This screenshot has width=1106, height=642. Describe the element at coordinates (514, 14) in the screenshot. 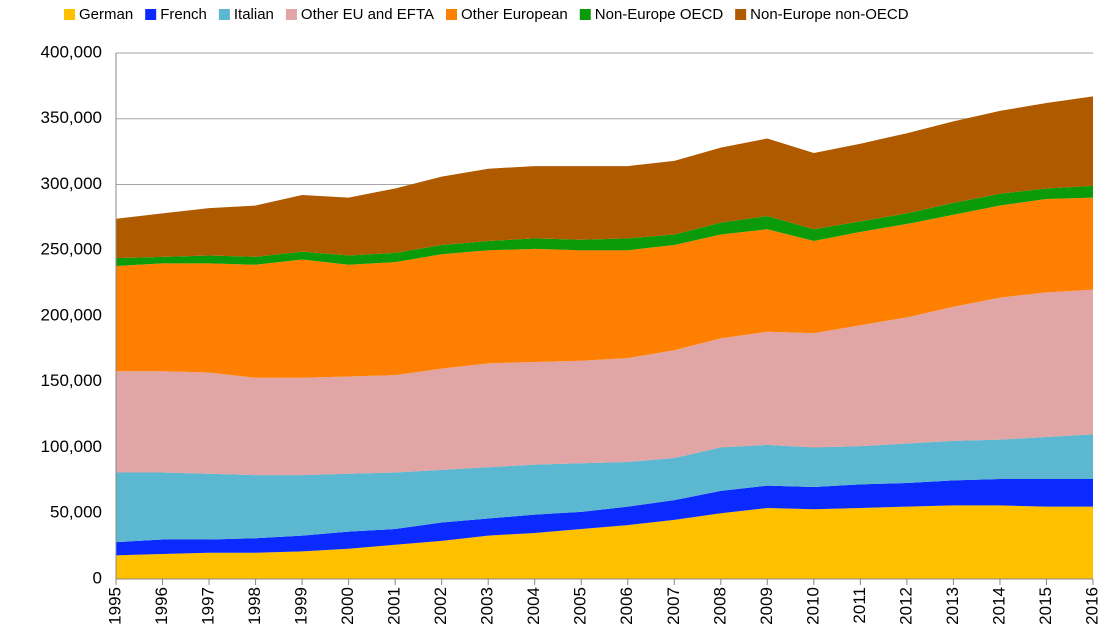

I see `legend-label: Other European` at that location.